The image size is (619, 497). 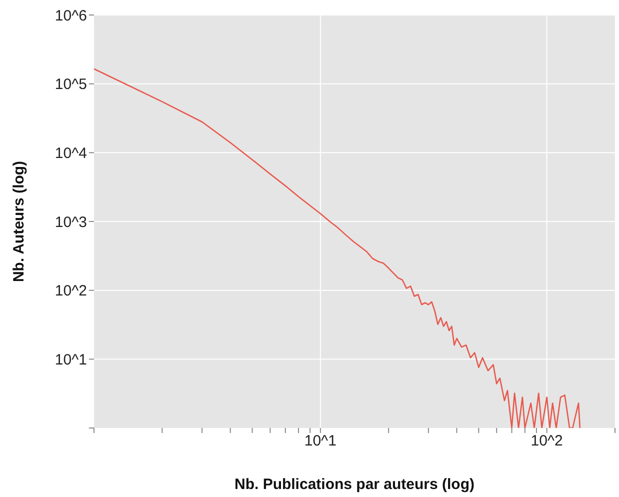 What do you see at coordinates (70, 291) in the screenshot?
I see `y-tick-label: 10^2` at bounding box center [70, 291].